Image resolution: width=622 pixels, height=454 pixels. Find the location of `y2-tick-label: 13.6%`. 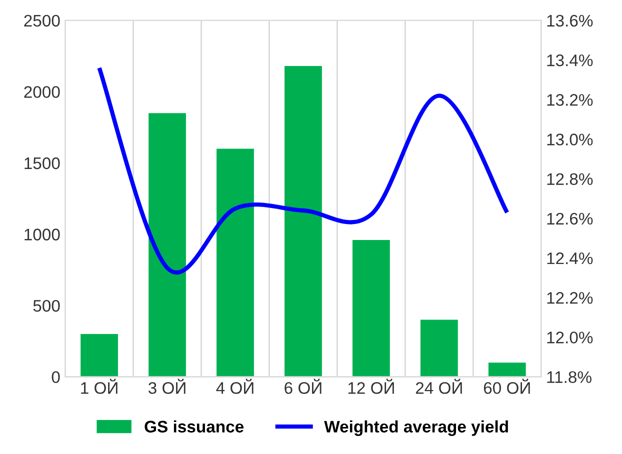

y2-tick-label: 13.6% is located at coordinates (570, 20).